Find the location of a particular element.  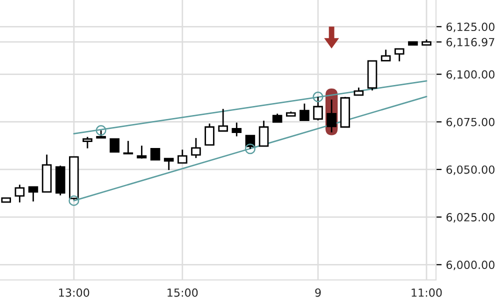

x-tick-label: 13:00 is located at coordinates (74, 292).